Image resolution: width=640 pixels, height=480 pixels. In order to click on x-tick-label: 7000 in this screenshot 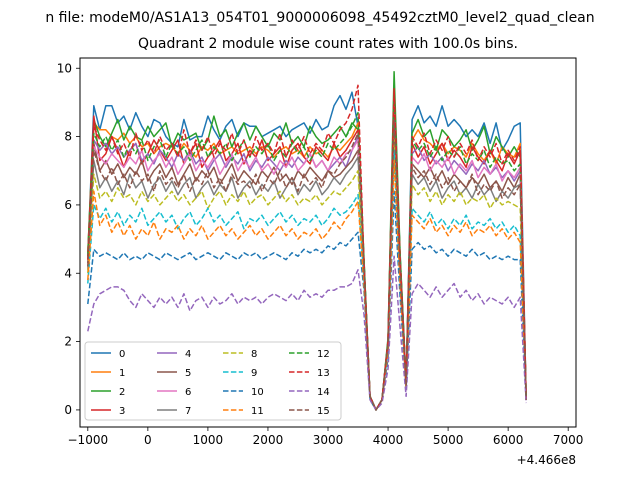, I will do `click(568, 440)`.